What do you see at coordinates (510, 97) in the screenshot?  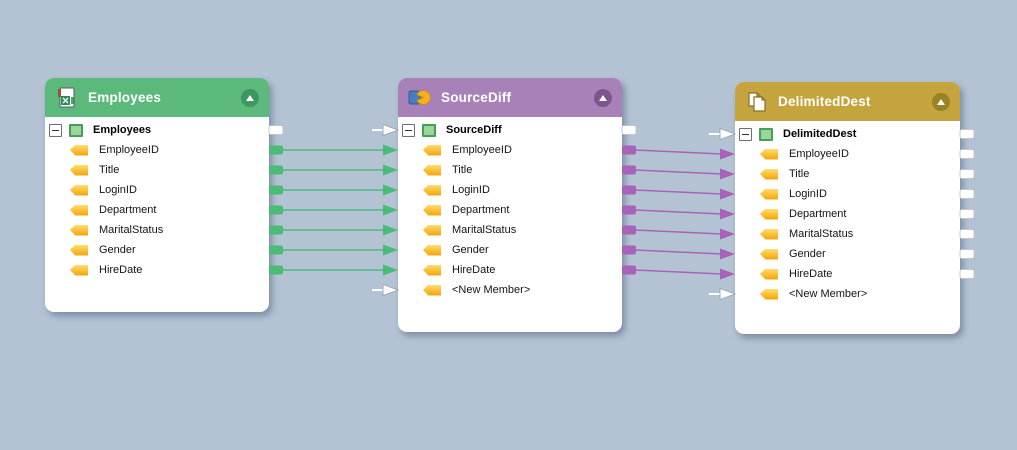 I see `component-header-sourcediff: SourceDiff` at bounding box center [510, 97].